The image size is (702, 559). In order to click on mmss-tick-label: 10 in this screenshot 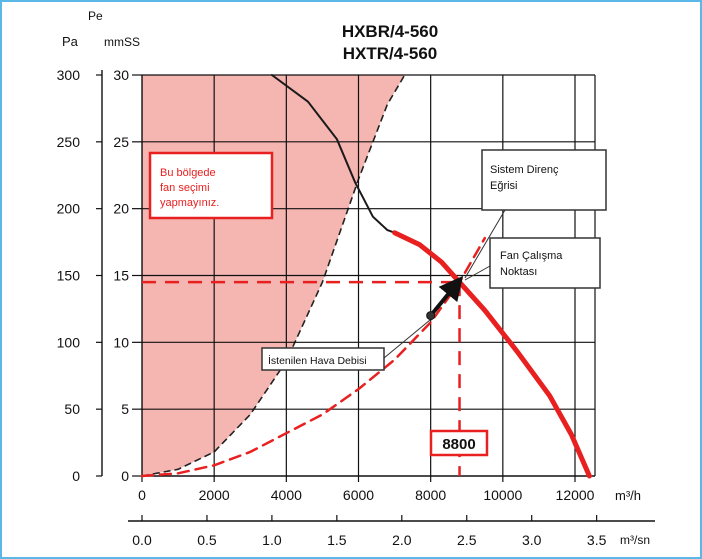, I will do `click(121, 342)`.